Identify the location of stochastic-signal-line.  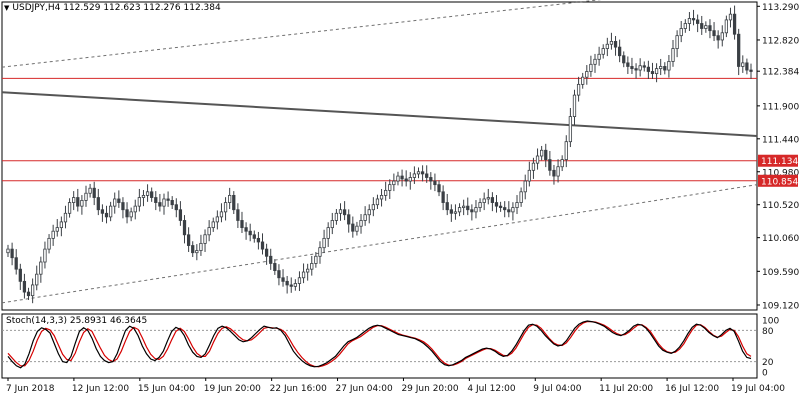
(379, 344).